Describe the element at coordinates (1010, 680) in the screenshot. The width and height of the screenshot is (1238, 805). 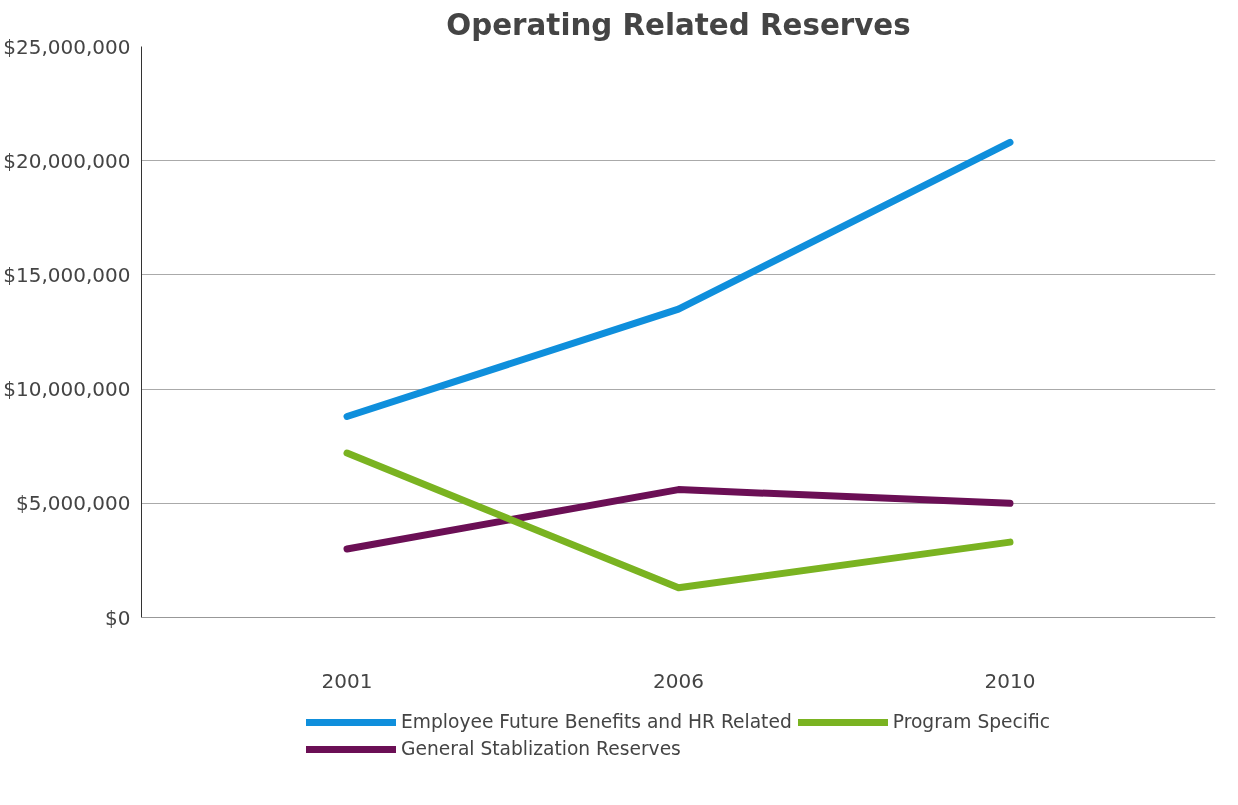
I see `x-tick-label: 2010` at that location.